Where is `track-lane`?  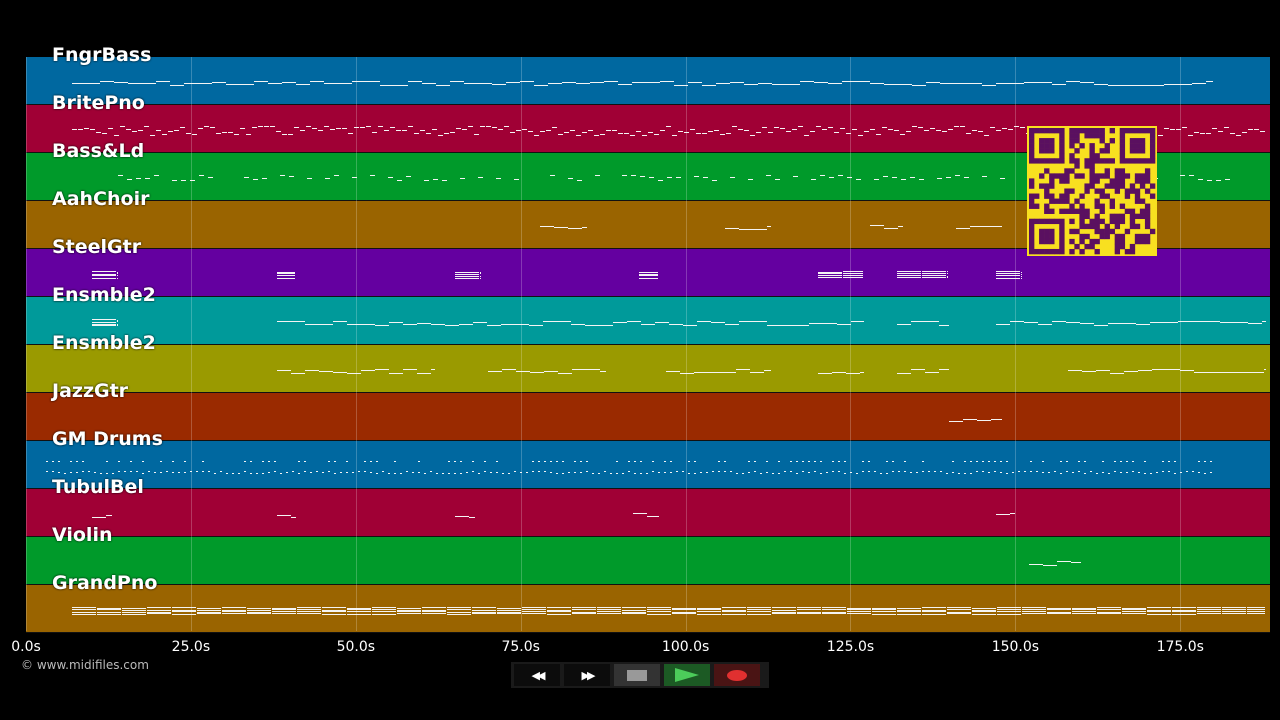
track-lane is located at coordinates (648, 561).